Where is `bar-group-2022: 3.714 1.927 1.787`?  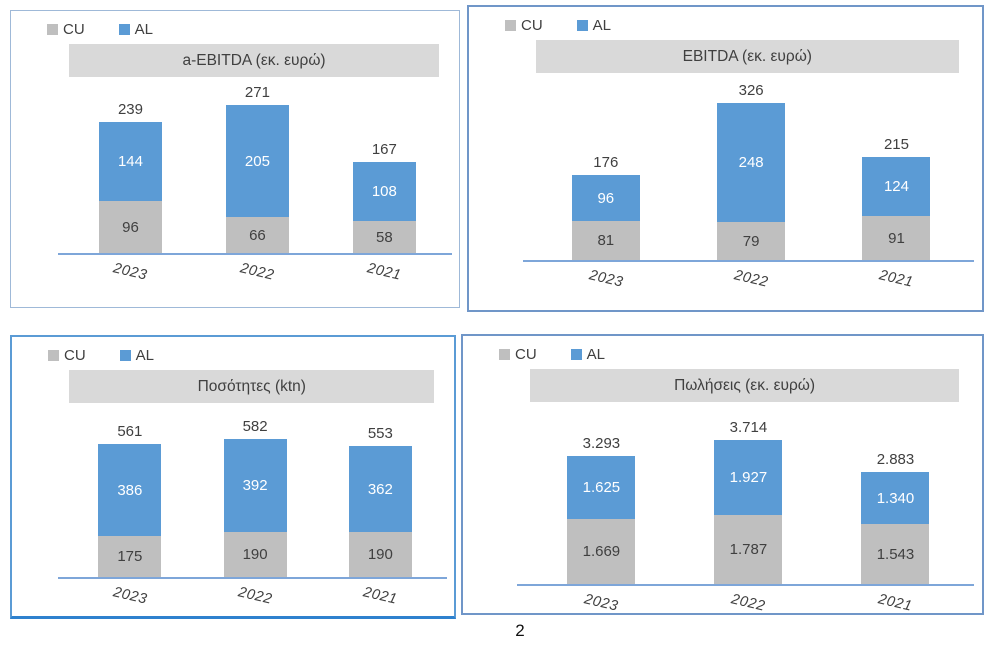 bar-group-2022: 3.714 1.927 1.787 is located at coordinates (748, 493).